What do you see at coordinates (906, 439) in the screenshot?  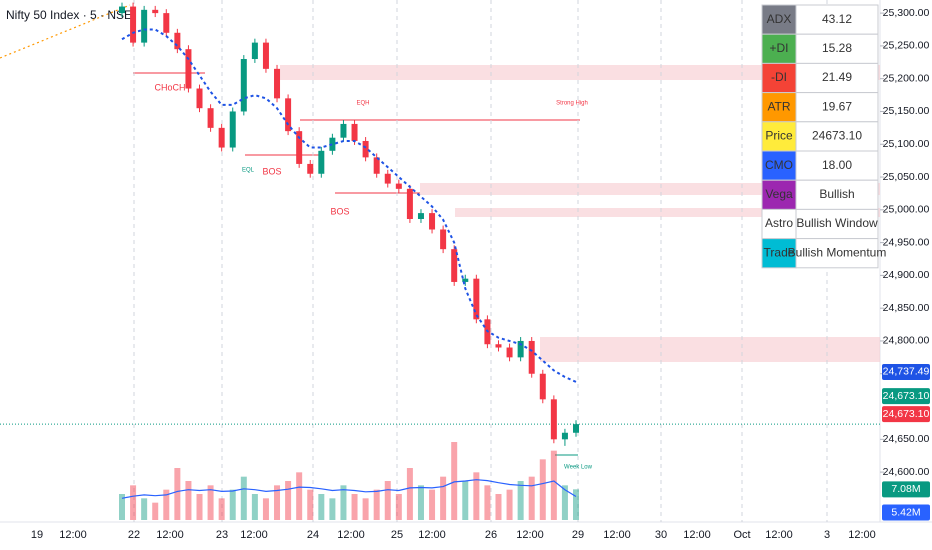 I see `y-tick-label: 24,650.00` at bounding box center [906, 439].